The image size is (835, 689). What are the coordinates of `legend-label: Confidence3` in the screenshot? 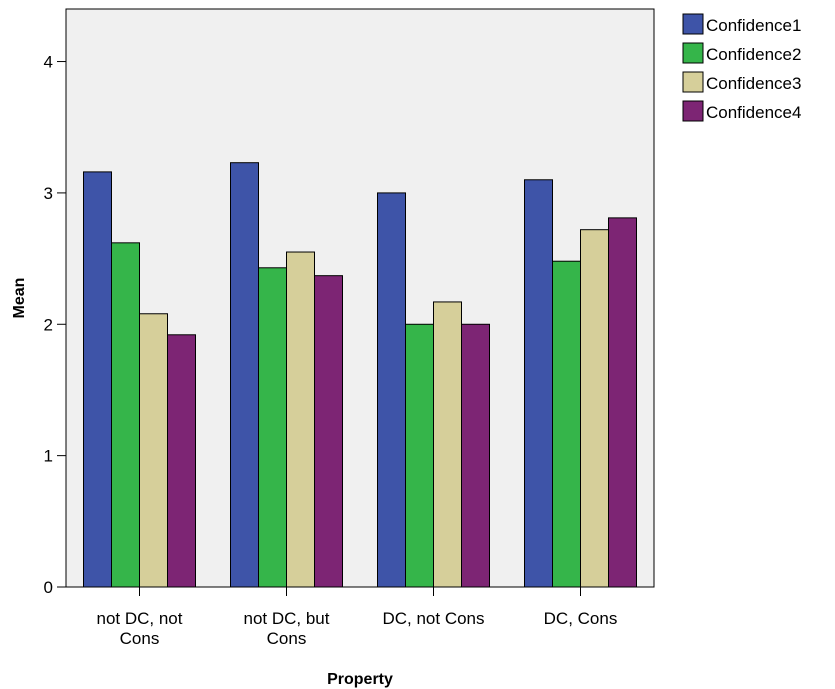 It's located at (753, 83).